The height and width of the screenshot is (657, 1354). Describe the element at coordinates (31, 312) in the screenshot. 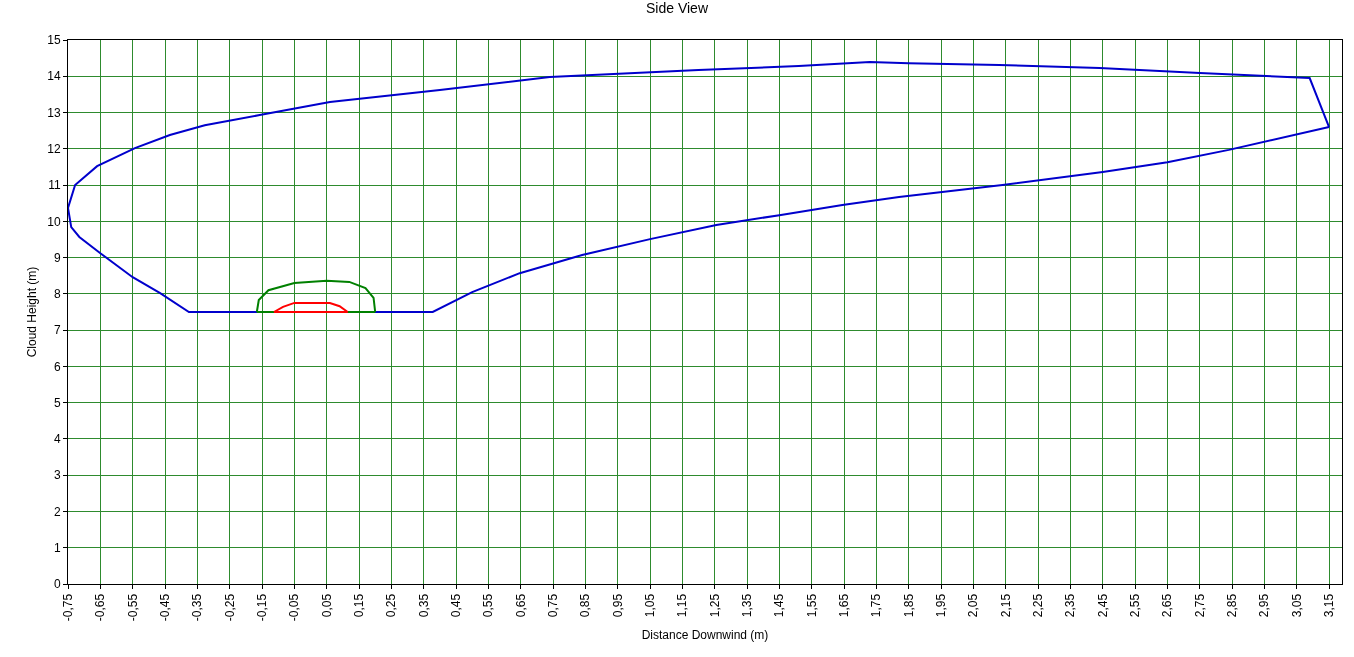

I see `y-axis-title: Cloud Height (m)` at that location.